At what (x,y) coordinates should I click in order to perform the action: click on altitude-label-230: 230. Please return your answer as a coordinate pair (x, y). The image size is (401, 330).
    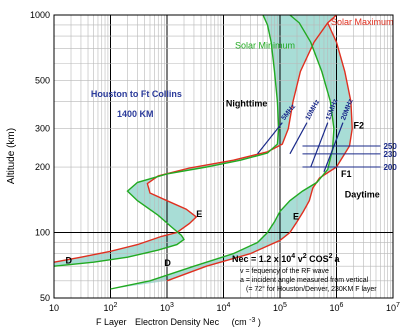
    Looking at the image, I should click on (390, 154).